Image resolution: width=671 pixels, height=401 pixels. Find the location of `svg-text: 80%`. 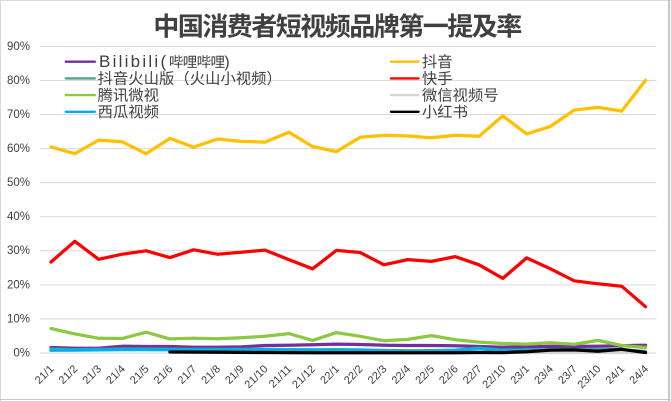

svg-text: 80% is located at coordinates (18, 81).